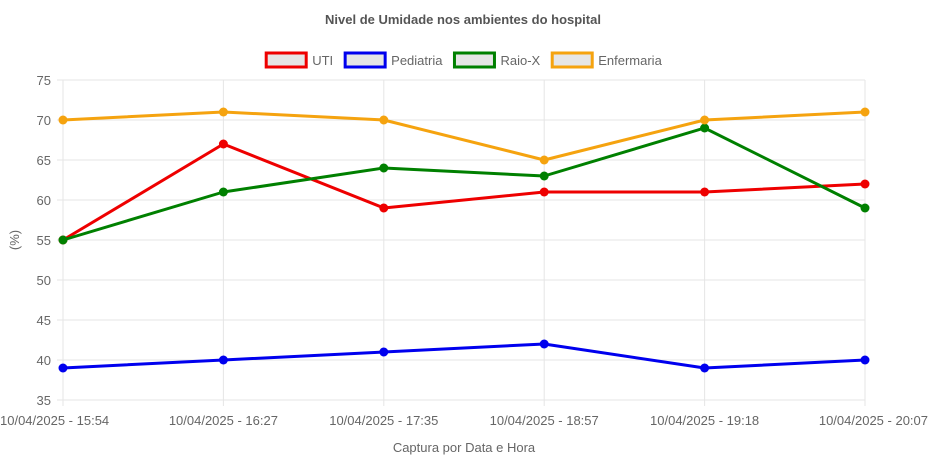 The width and height of the screenshot is (930, 460). What do you see at coordinates (417, 60) in the screenshot?
I see `legend-label-pediatria: Pediatria` at bounding box center [417, 60].